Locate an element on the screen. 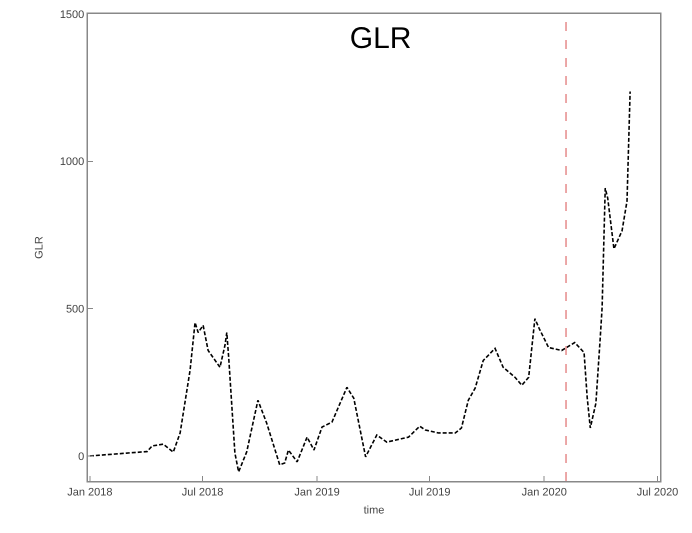  y-axis-title: GLR is located at coordinates (40, 247).